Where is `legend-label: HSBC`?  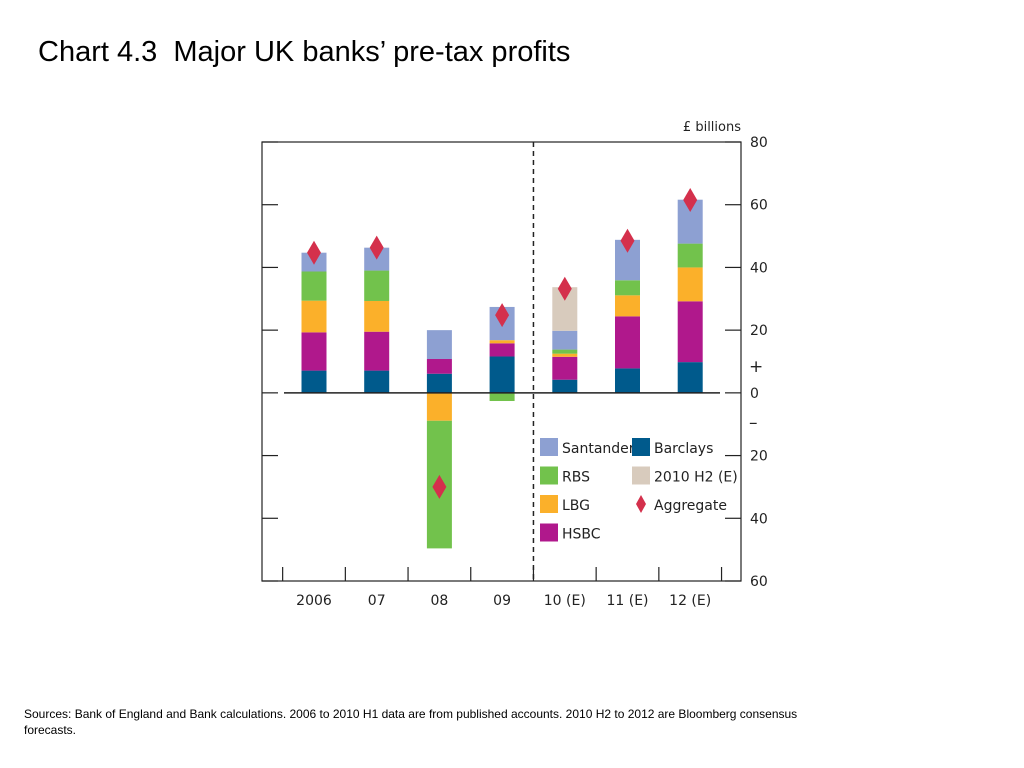 legend-label: HSBC is located at coordinates (581, 535).